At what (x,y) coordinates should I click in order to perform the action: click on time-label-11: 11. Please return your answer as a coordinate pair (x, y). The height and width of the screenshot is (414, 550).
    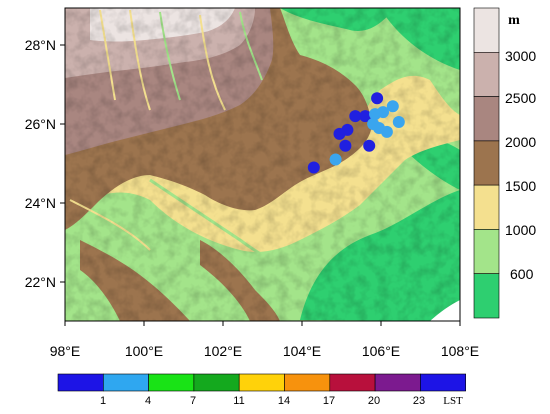
    Looking at the image, I should click on (238, 401).